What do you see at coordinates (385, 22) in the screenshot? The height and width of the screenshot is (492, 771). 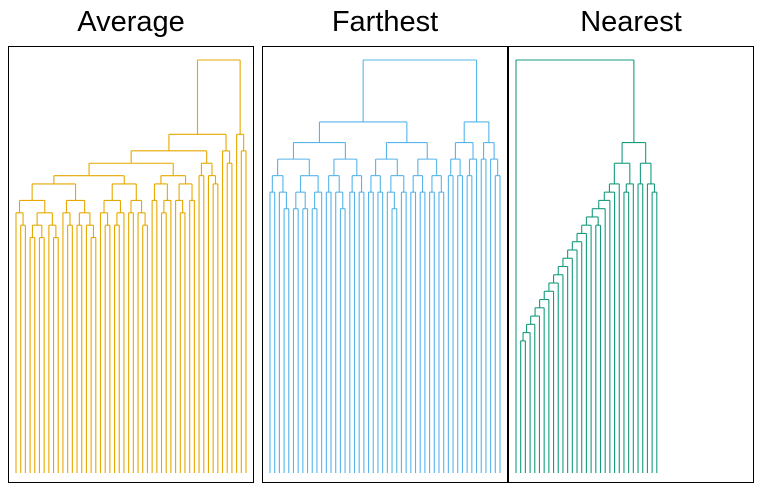 I see `panel-title: Farthest` at bounding box center [385, 22].